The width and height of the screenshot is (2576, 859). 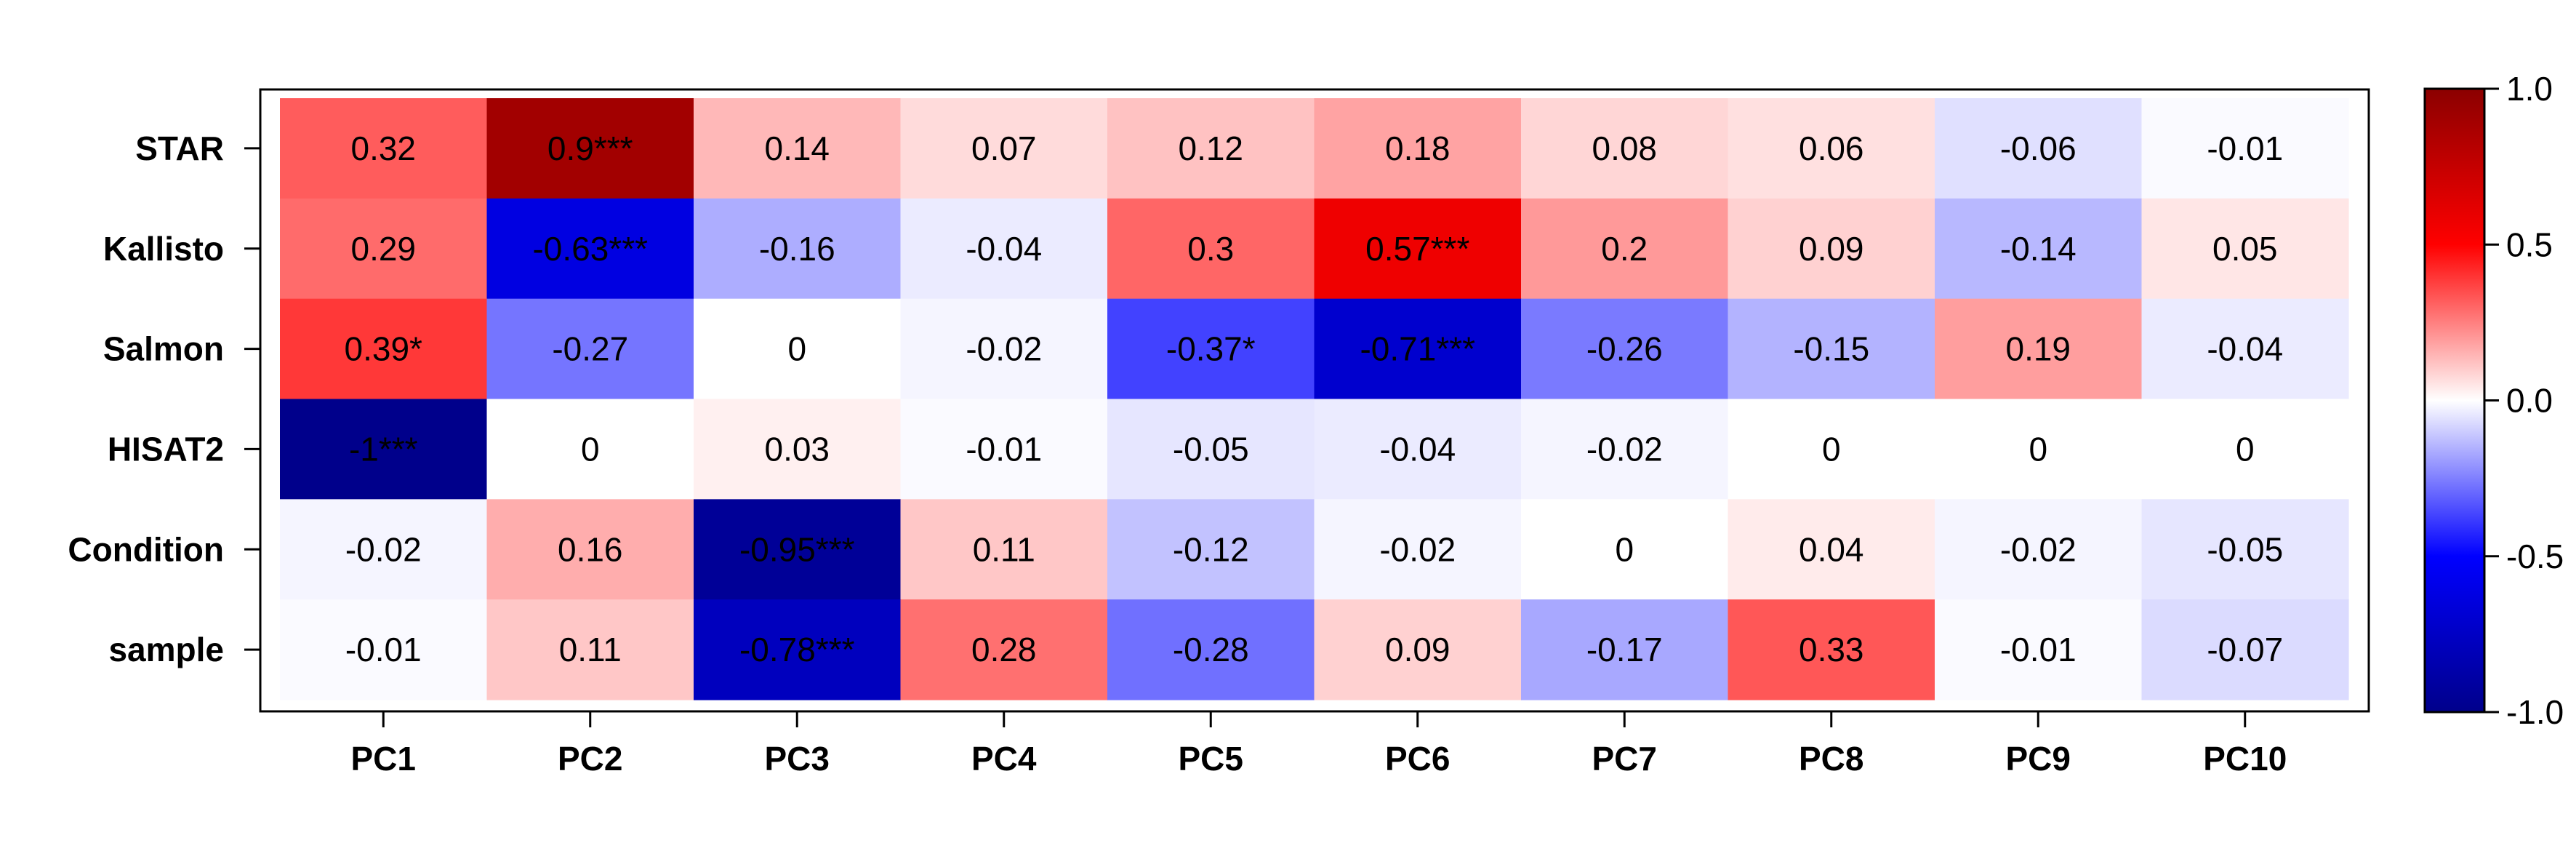 What do you see at coordinates (1319, 744) in the screenshot?
I see `column-axis: PC1 PC2 PC3 PC4 PC5 PC6 PC7 PC8 PC9 PC10` at bounding box center [1319, 744].